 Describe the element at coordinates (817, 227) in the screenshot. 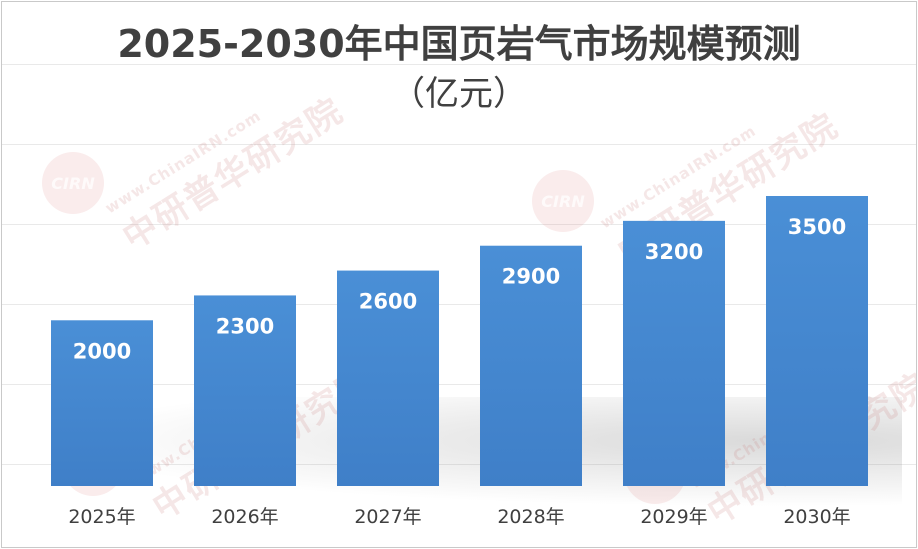

I see `data-label: 3500` at that location.